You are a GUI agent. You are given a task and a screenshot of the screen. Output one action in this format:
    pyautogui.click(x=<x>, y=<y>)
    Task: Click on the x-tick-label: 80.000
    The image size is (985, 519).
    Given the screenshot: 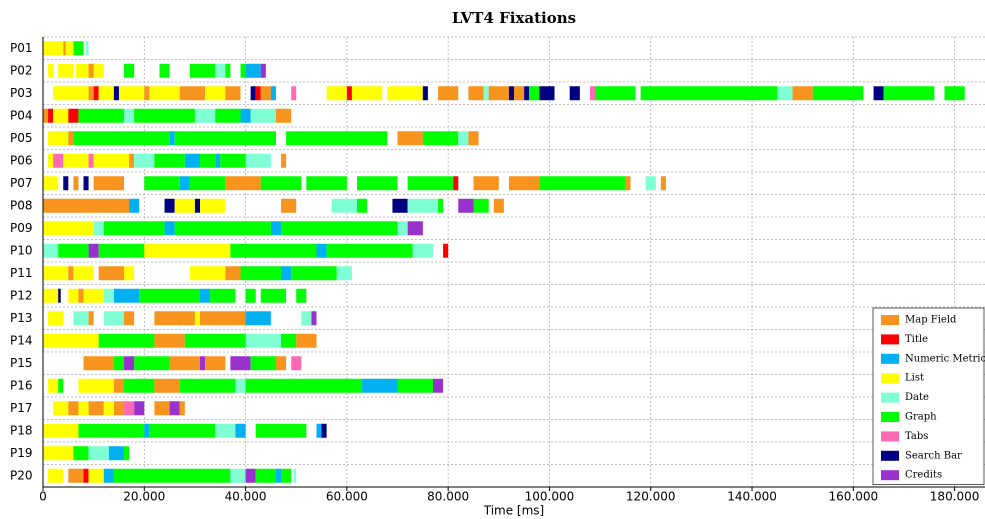 What is the action you would take?
    pyautogui.click(x=448, y=497)
    